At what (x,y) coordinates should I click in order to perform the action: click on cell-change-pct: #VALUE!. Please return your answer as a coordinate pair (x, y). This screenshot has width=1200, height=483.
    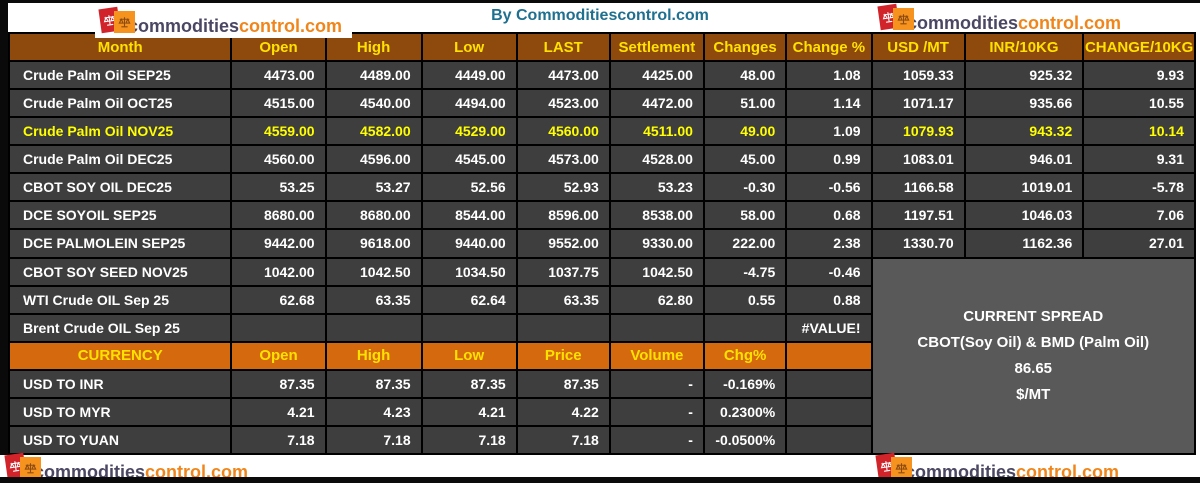
    Looking at the image, I should click on (829, 327).